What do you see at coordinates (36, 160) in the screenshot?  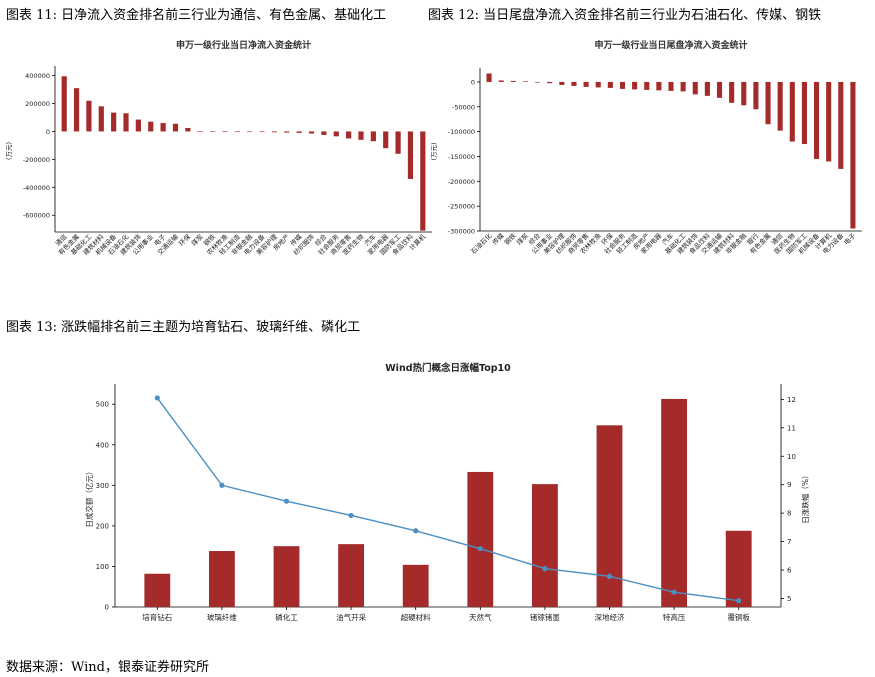 I see `chart1-y-tick-label: -200000` at bounding box center [36, 160].